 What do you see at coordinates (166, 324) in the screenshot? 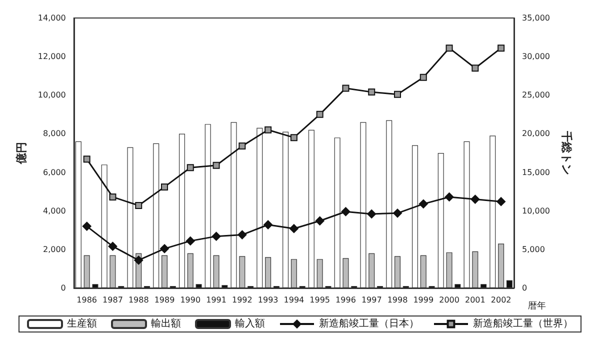
I see `legend-label: 輸出額` at bounding box center [166, 324].